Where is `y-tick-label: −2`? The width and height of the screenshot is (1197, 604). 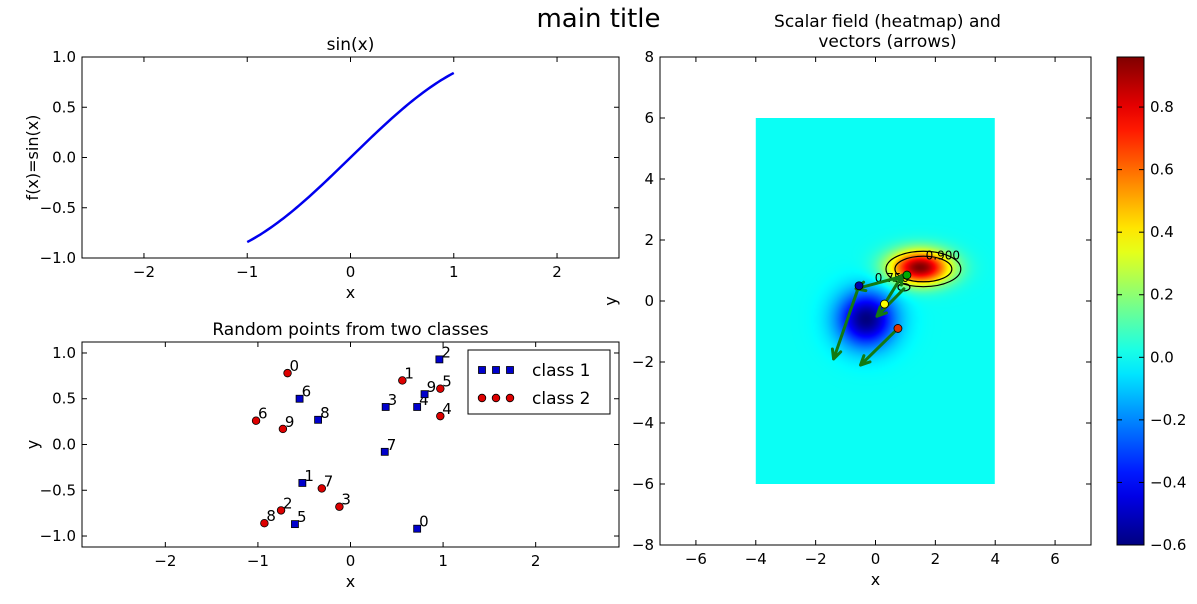
y-tick-label: −2 is located at coordinates (643, 362).